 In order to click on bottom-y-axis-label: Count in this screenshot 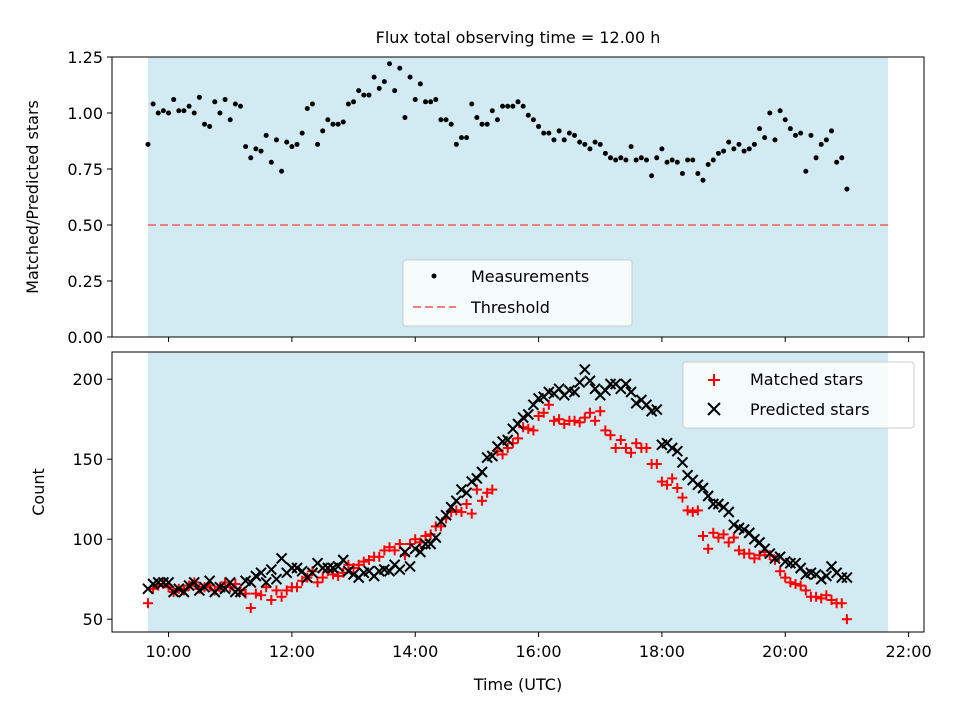, I will do `click(38, 492)`.